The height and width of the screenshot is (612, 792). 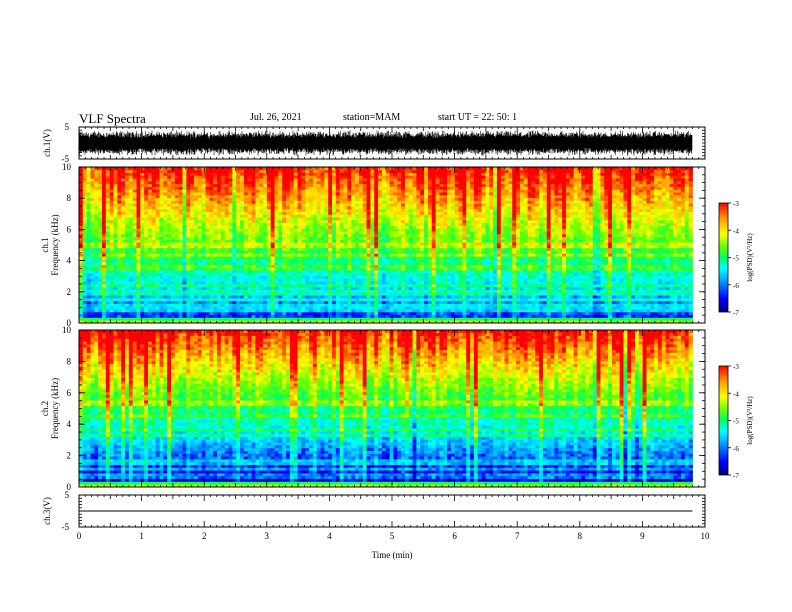 What do you see at coordinates (67, 127) in the screenshot?
I see `ch1-ytick-top: 5` at bounding box center [67, 127].